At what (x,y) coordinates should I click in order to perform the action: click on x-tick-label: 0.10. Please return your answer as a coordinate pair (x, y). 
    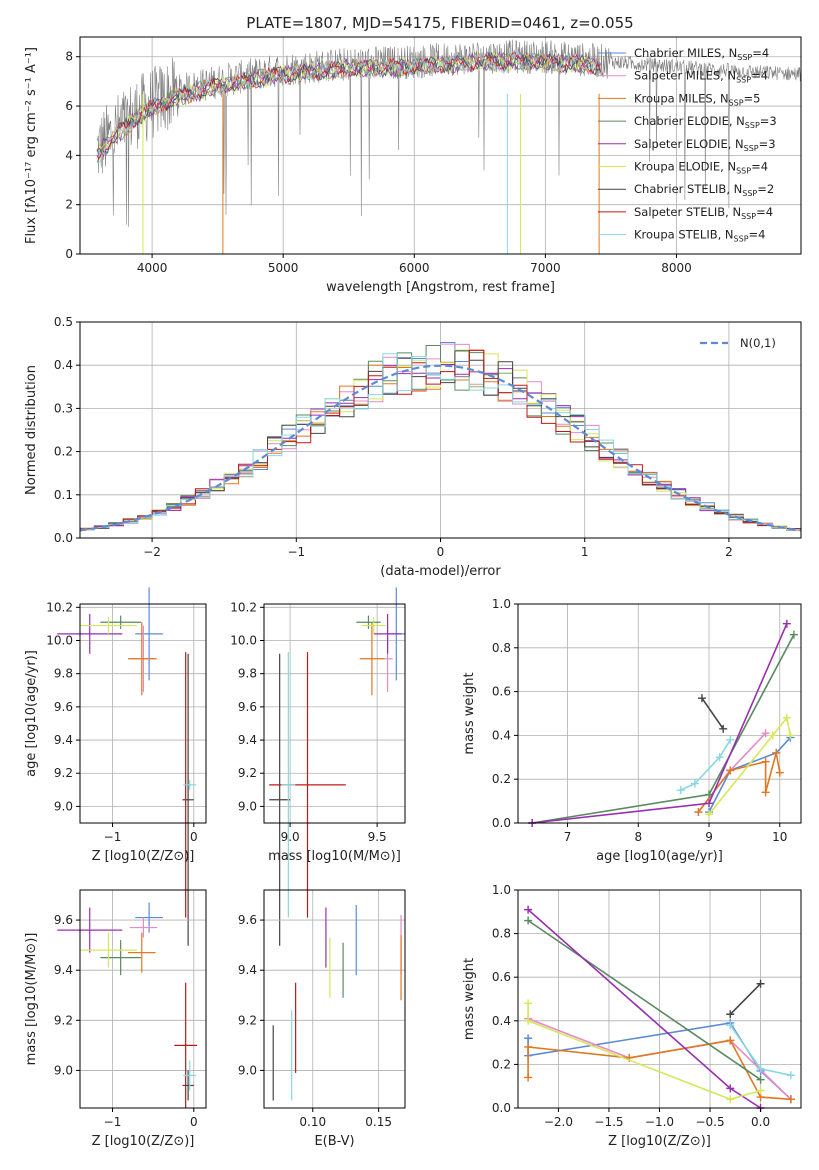
    Looking at the image, I should click on (312, 1122).